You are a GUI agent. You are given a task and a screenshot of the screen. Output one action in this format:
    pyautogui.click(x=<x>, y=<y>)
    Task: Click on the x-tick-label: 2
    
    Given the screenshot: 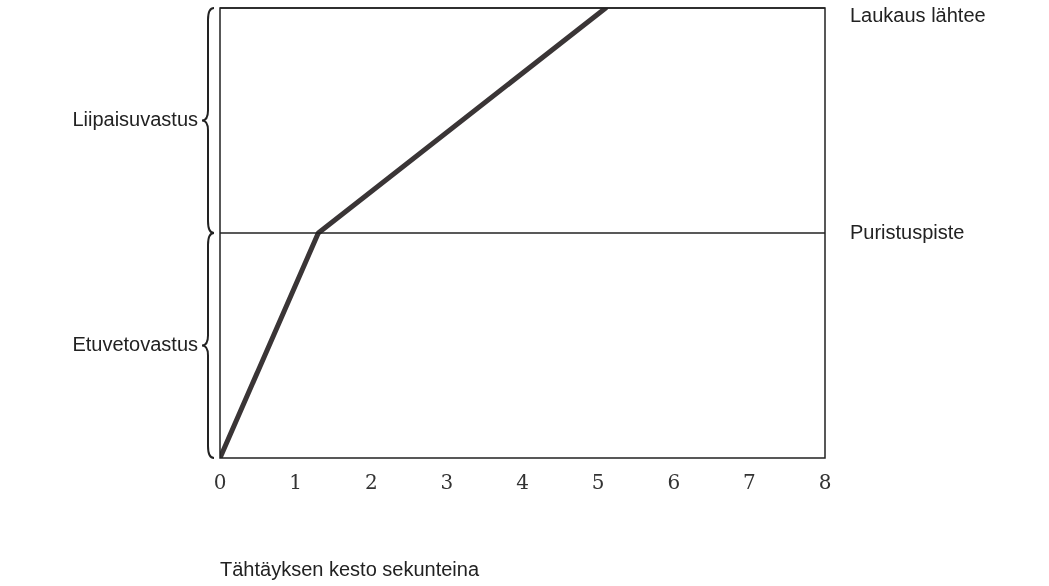 What is the action you would take?
    pyautogui.click(x=371, y=482)
    